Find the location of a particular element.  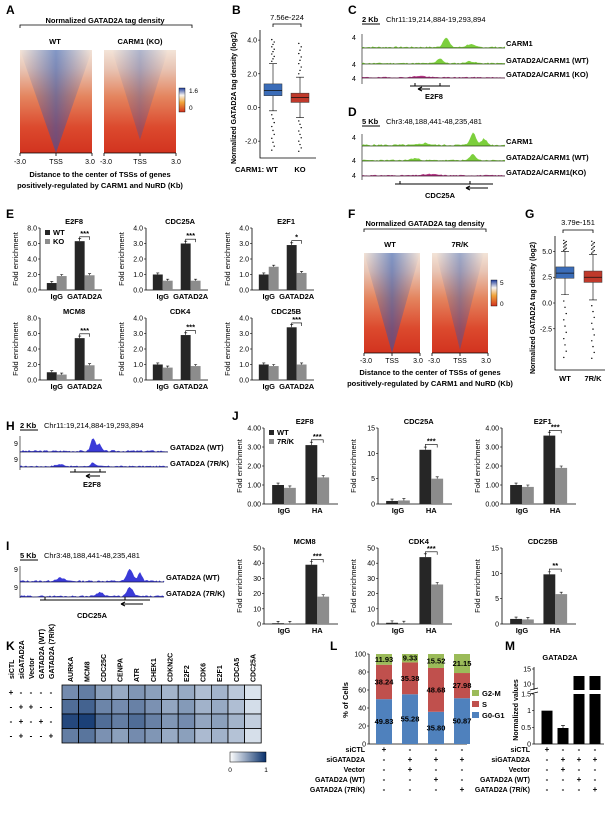

y-tick-label: -2.0 is located at coordinates (251, 142).